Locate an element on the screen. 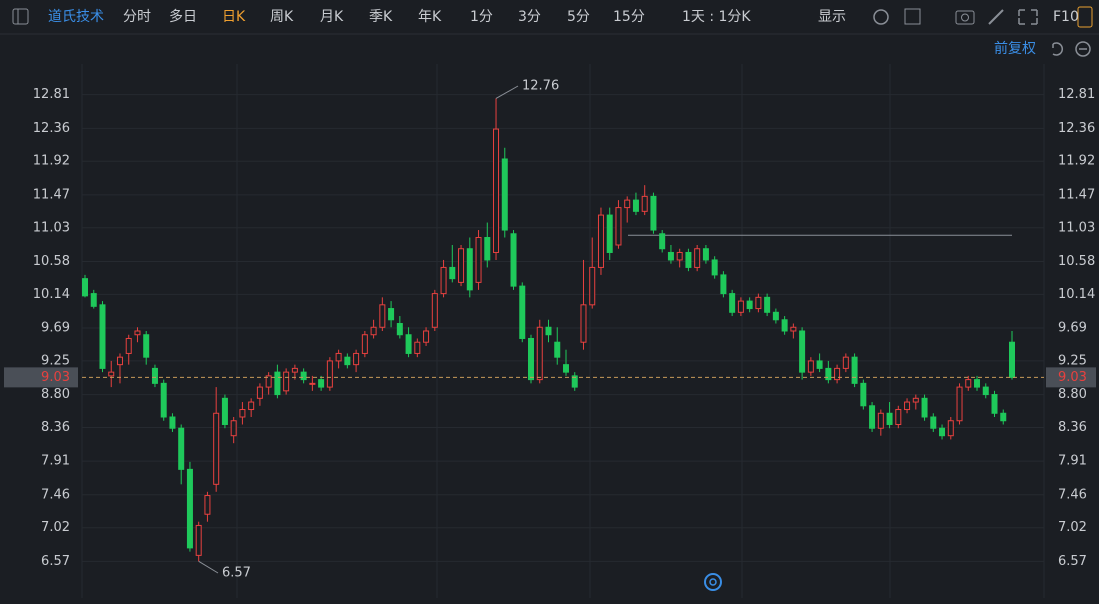 The image size is (1099, 604). period-tab: 日K is located at coordinates (234, 17).